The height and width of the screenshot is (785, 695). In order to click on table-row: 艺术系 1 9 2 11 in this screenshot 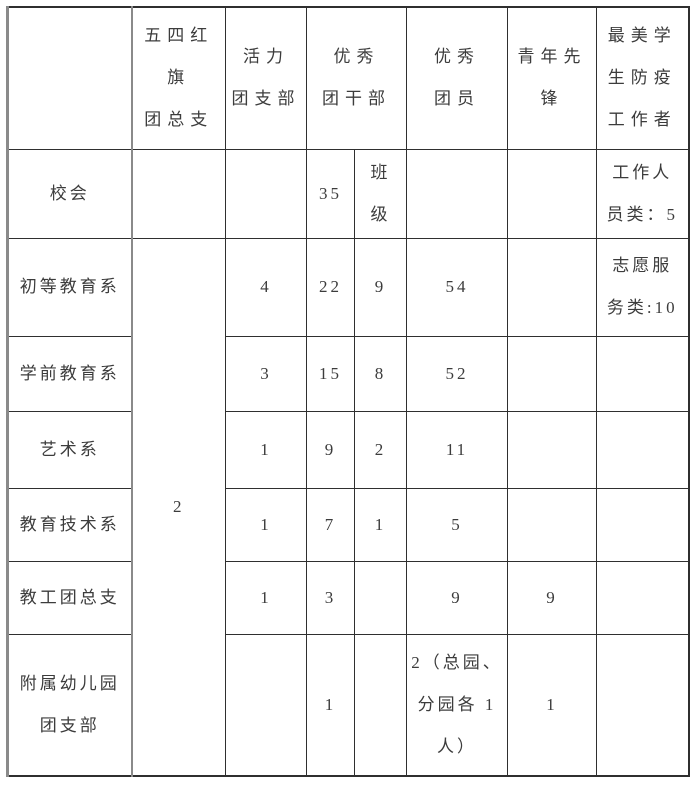, I will do `click(348, 449)`.